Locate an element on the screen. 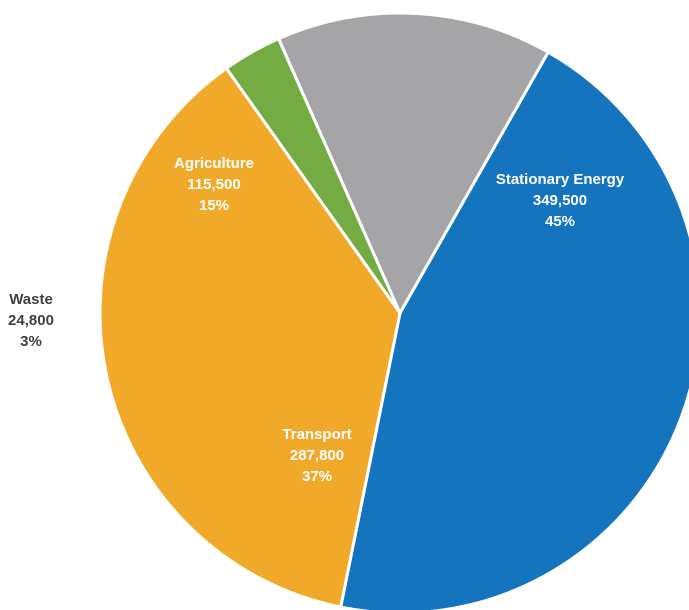  data-label-waste-value: 24,800 is located at coordinates (31, 320).